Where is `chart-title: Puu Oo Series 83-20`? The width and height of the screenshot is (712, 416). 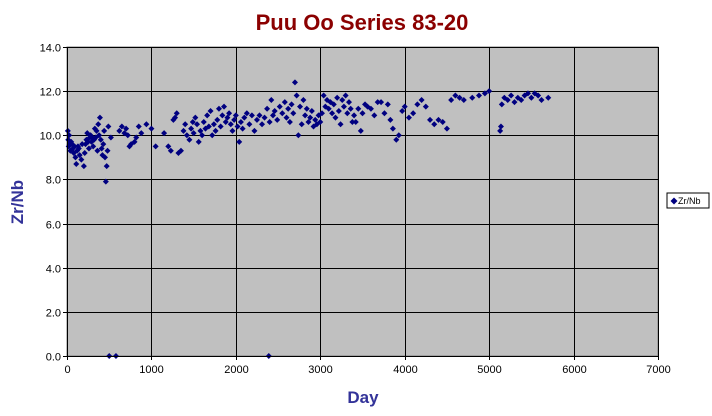 chart-title: Puu Oo Series 83-20 is located at coordinates (362, 22).